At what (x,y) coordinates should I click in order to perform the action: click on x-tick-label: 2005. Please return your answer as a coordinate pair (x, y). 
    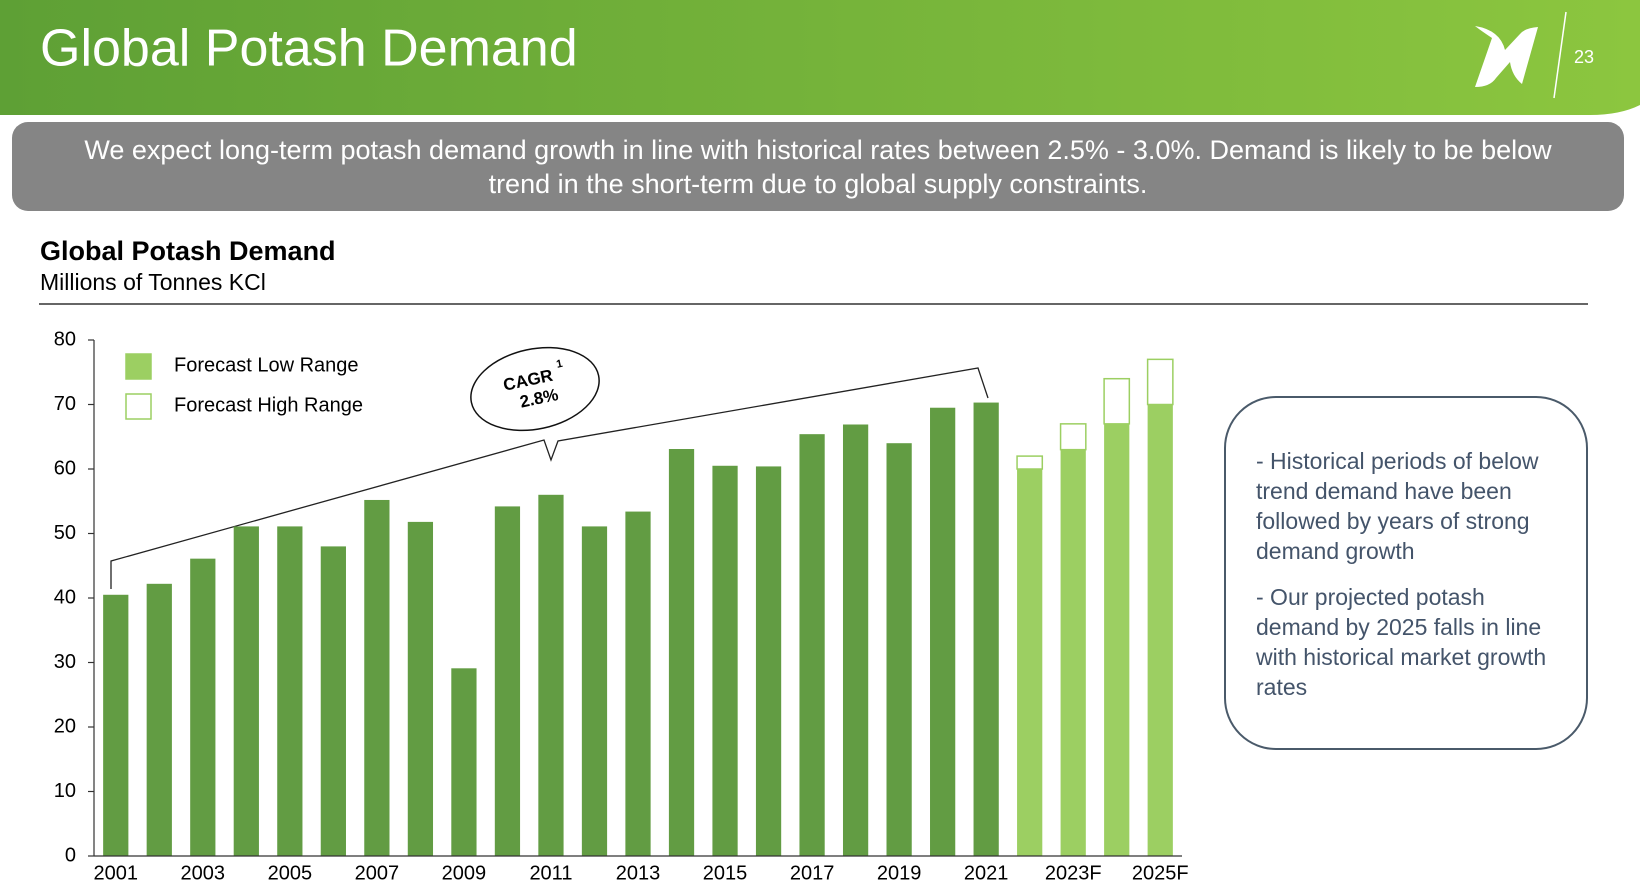
    Looking at the image, I should click on (290, 873).